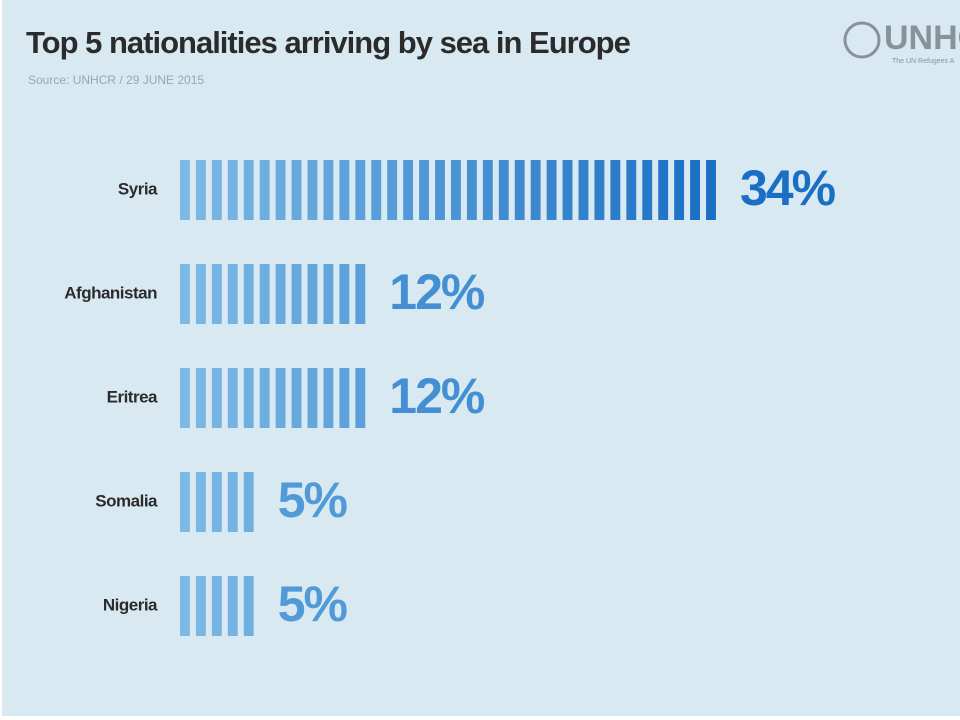 This screenshot has width=960, height=720. I want to click on logo: UNHC The UN Refugees A, so click(901, 42).